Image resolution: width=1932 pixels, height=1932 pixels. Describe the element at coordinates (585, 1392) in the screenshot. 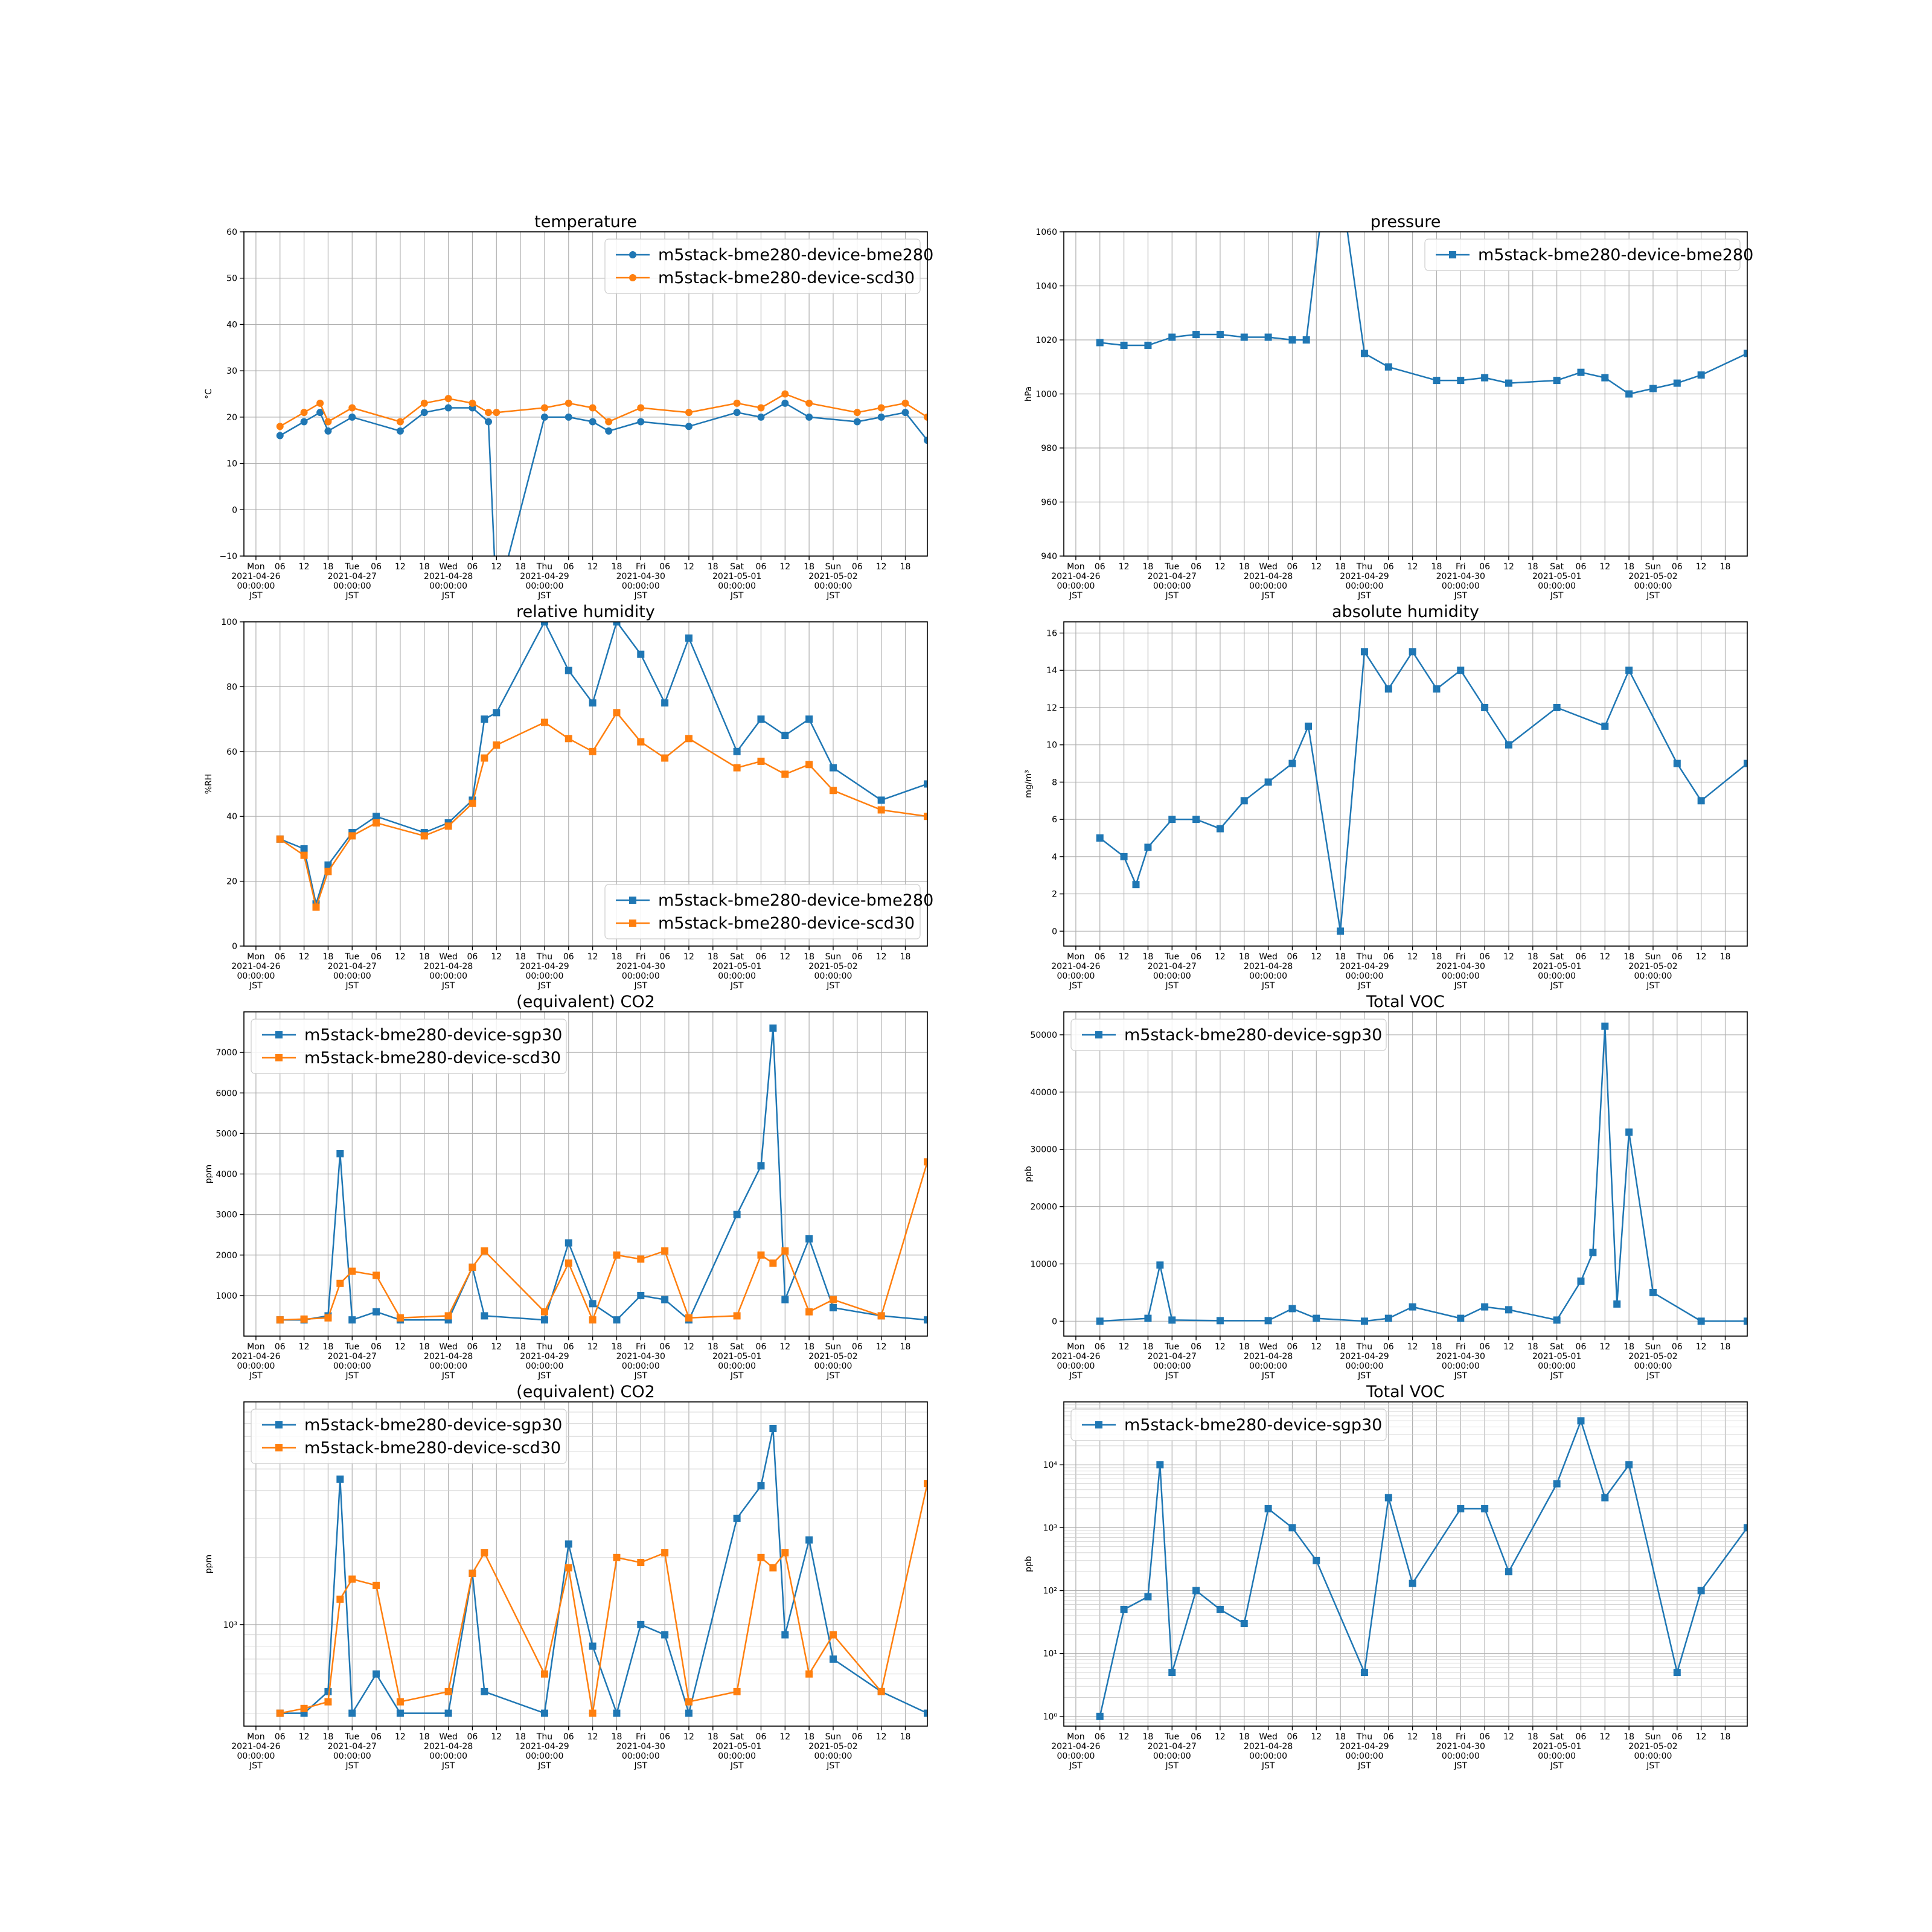

I see `chart-title: (equivalent) CO2` at that location.